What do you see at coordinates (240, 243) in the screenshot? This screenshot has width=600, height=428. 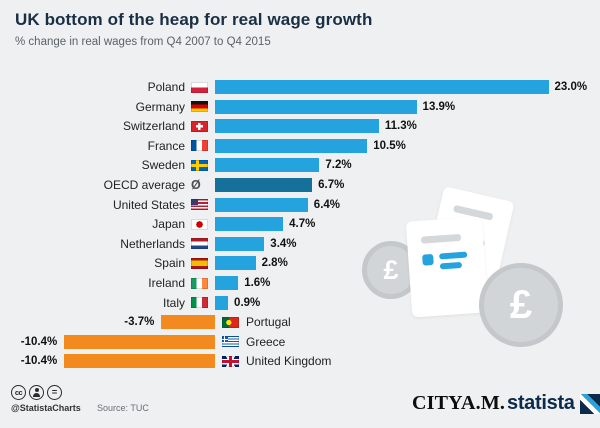 I see `bar-nl` at bounding box center [240, 243].